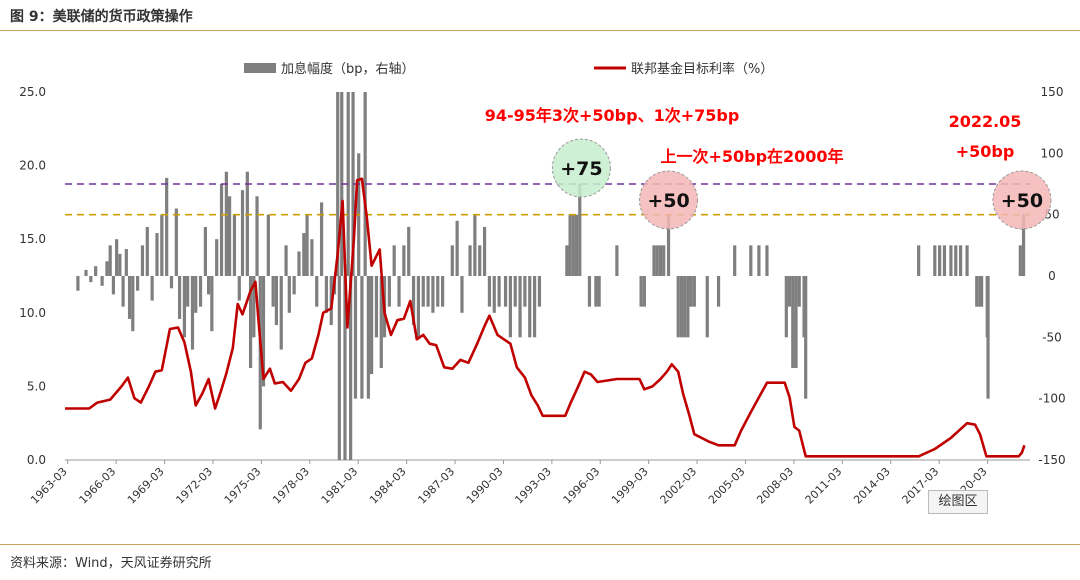  What do you see at coordinates (985, 151) in the screenshot?
I see `annotation-text: +50bp` at bounding box center [985, 151].